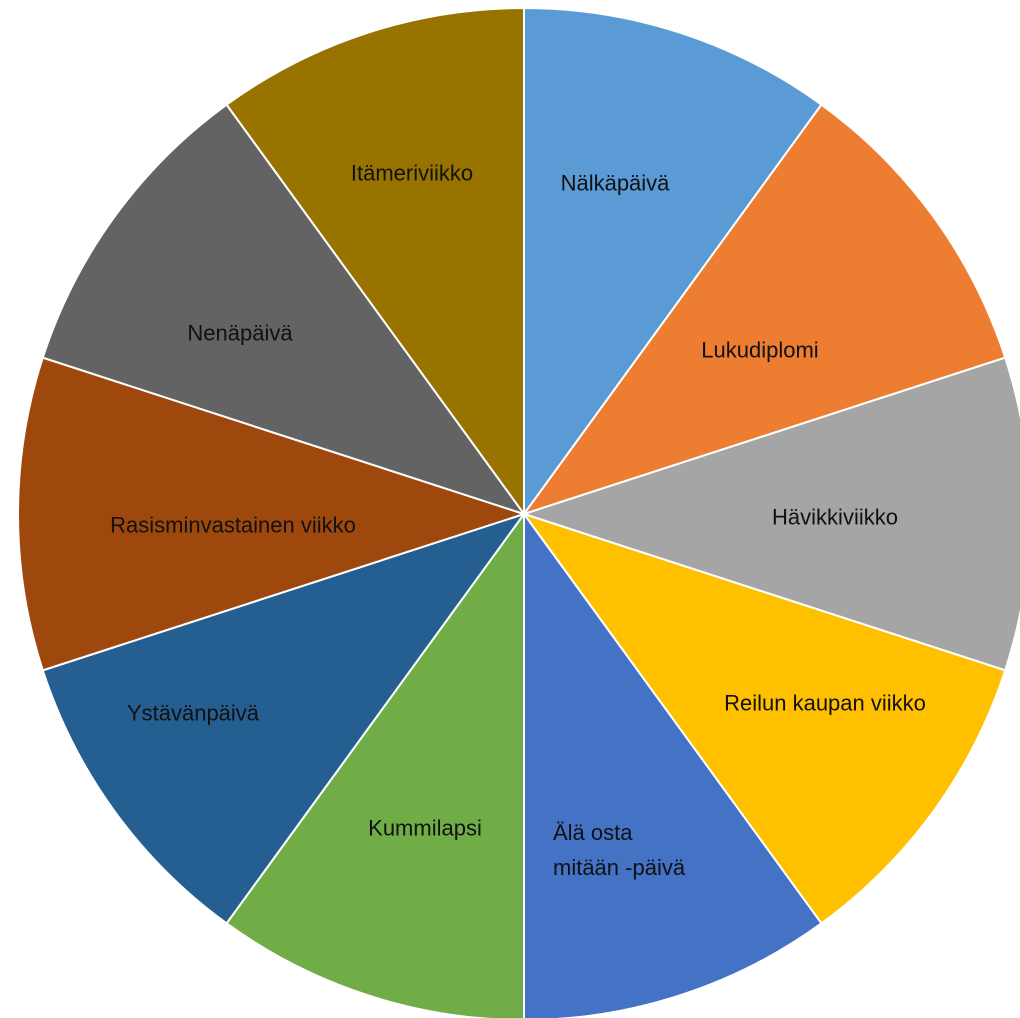 The image size is (1020, 1018). What do you see at coordinates (825, 703) in the screenshot?
I see `slice-label: Reilun kaupan viikko` at bounding box center [825, 703].